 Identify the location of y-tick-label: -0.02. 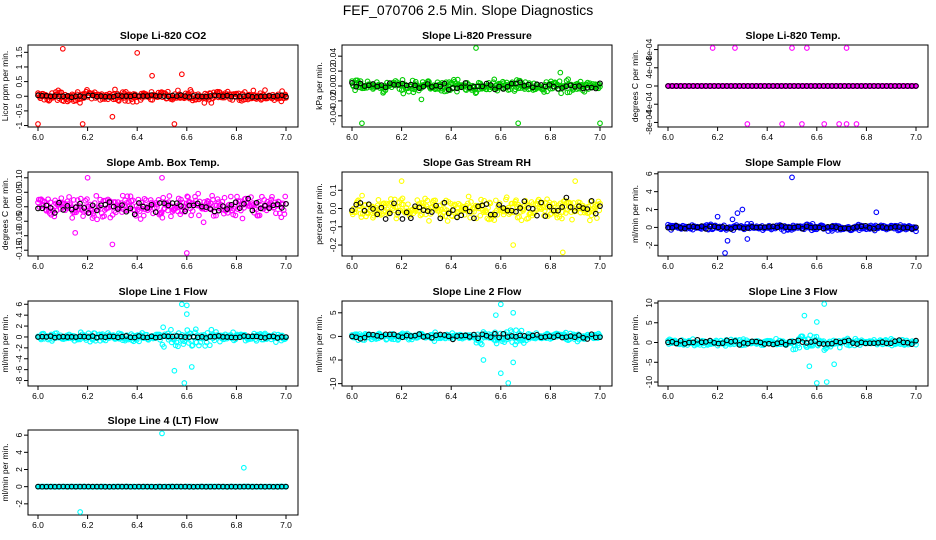
(333, 101).